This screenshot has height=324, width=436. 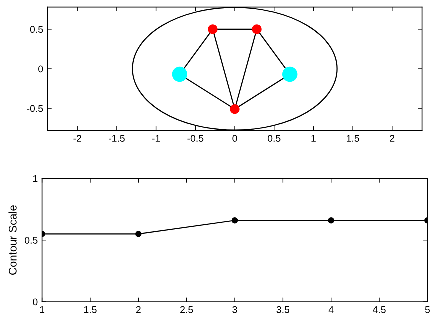 I want to click on y-tick-label: 1, so click(x=35, y=179).